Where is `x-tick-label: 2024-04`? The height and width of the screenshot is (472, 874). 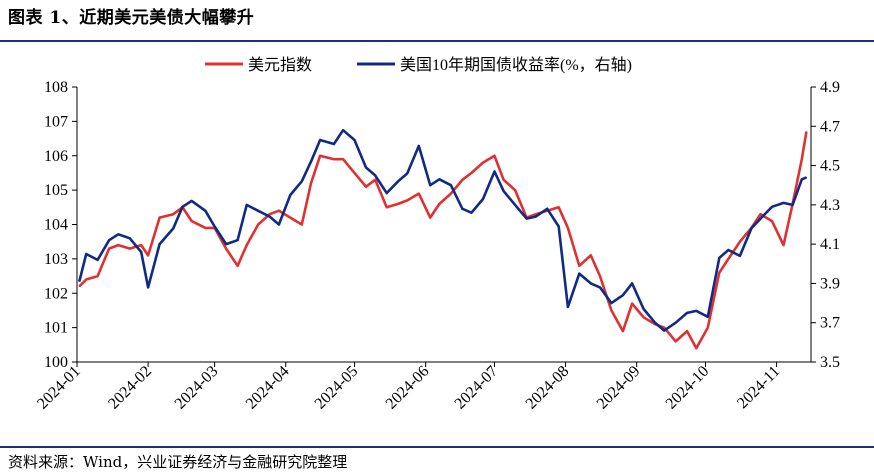 x-tick-label: 2024-04 is located at coordinates (268, 388).